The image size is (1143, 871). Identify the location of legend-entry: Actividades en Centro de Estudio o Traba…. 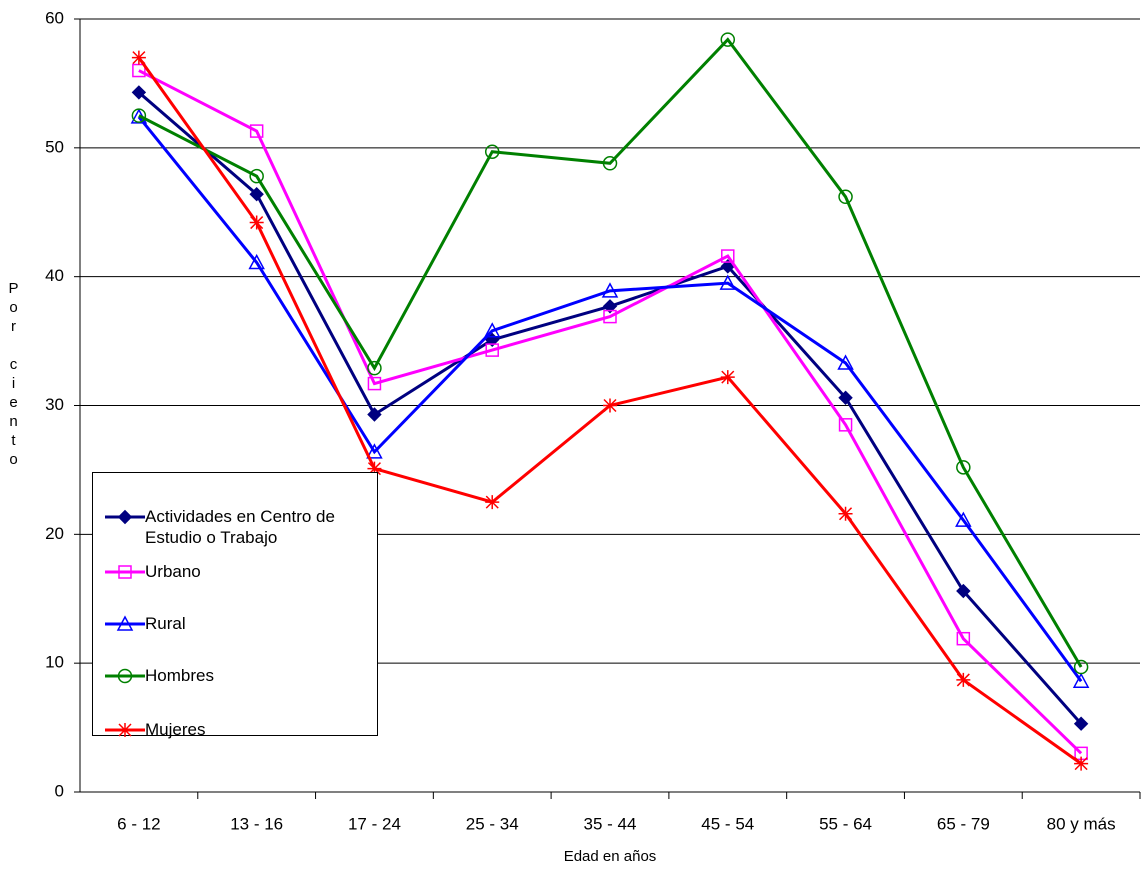
(235, 527).